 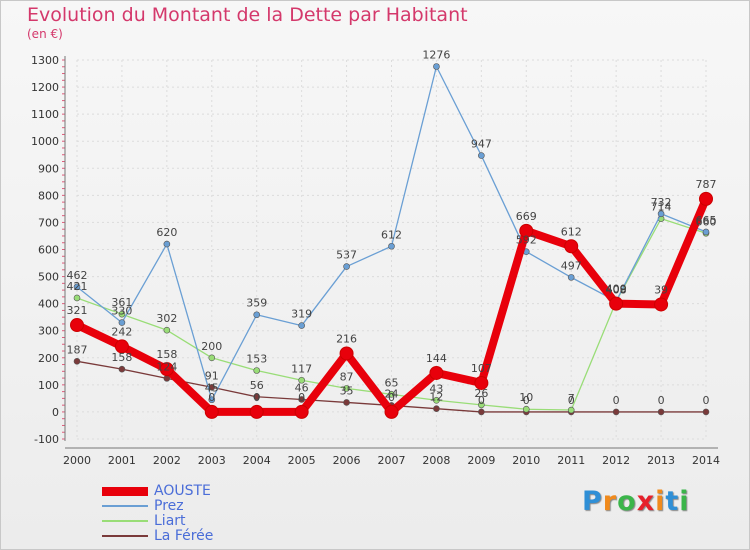 I want to click on proxiti-logo: Proxiti, so click(x=636, y=501).